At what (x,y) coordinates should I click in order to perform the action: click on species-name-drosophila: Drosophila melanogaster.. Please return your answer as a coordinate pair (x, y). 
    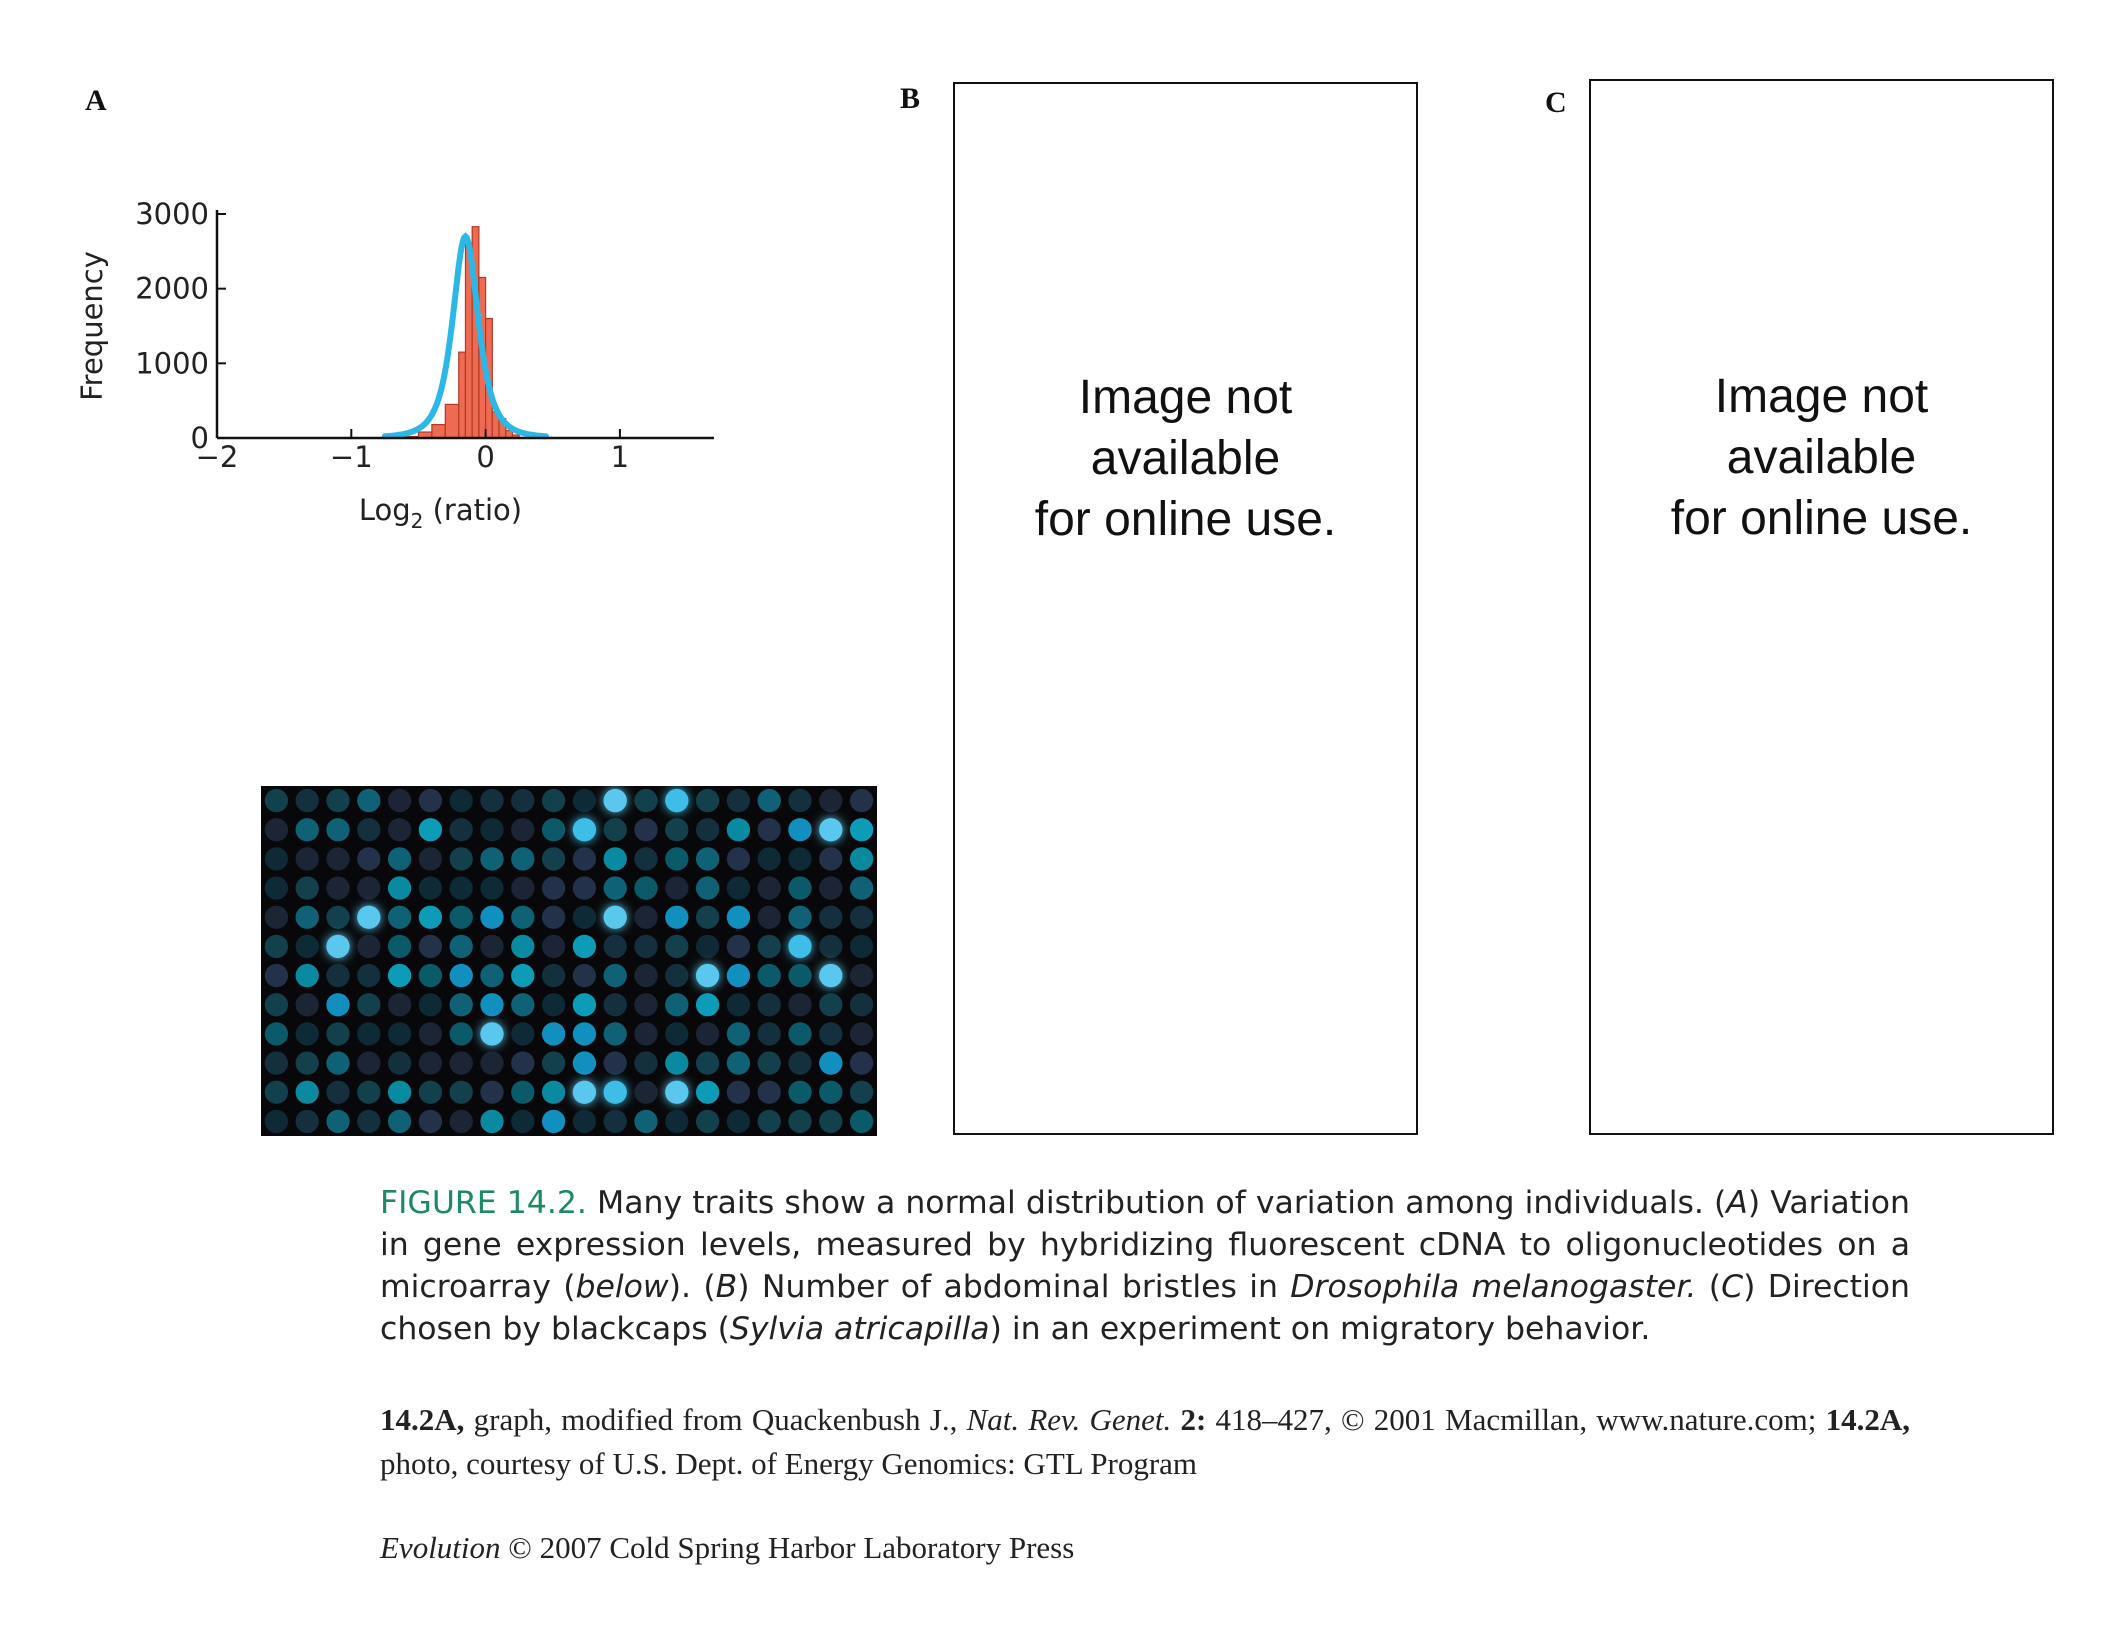
    Looking at the image, I should click on (1493, 1287).